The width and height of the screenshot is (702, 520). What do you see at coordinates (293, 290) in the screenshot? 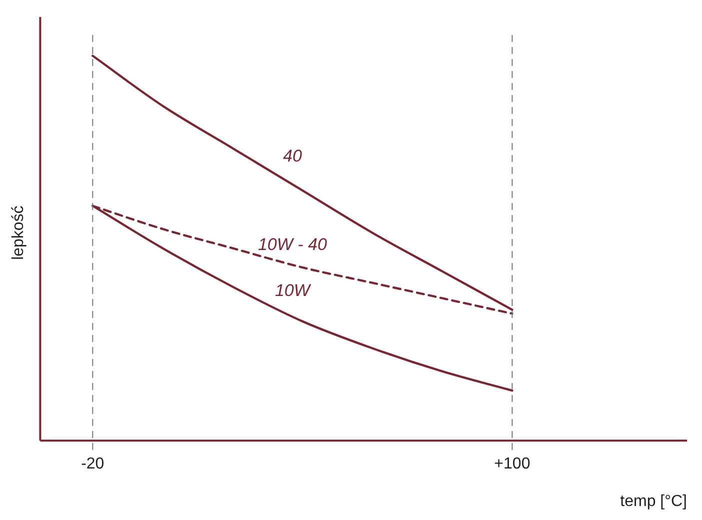
I see `series-label: 10W` at bounding box center [293, 290].